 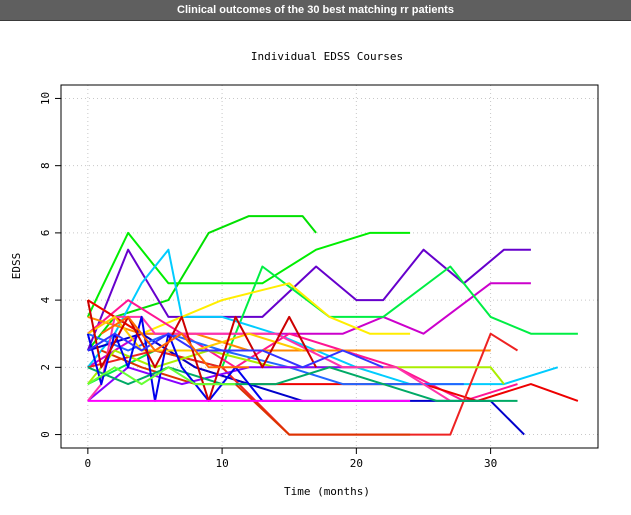 What do you see at coordinates (356, 463) in the screenshot?
I see `x-tick-label: 20` at bounding box center [356, 463].